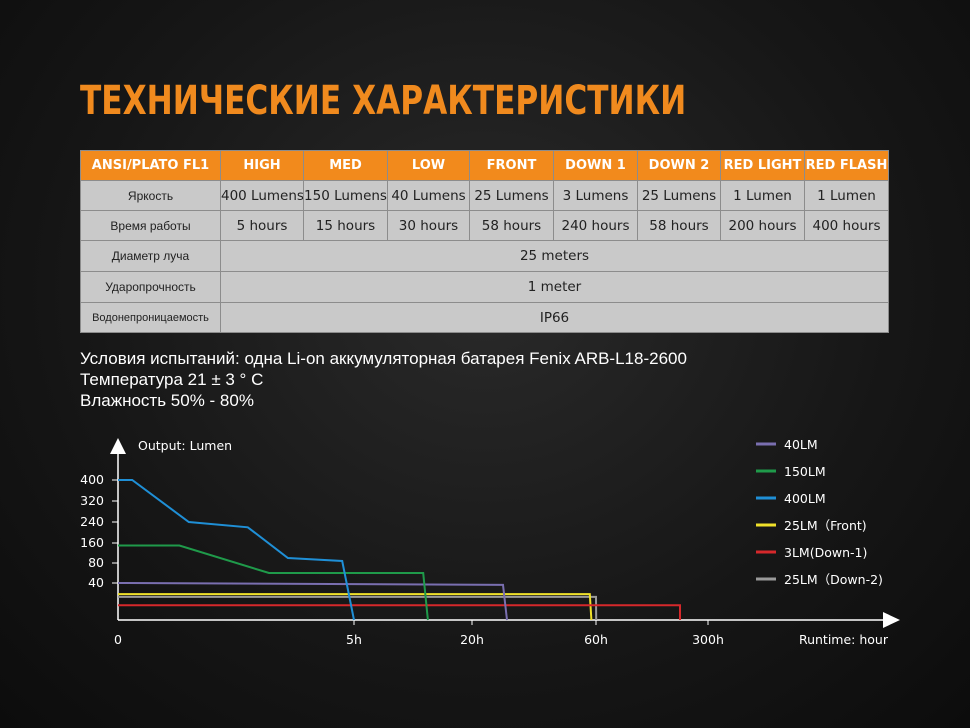 This screenshot has height=728, width=970. What do you see at coordinates (891, 620) in the screenshot?
I see `x-axis-arrow-icon` at bounding box center [891, 620].